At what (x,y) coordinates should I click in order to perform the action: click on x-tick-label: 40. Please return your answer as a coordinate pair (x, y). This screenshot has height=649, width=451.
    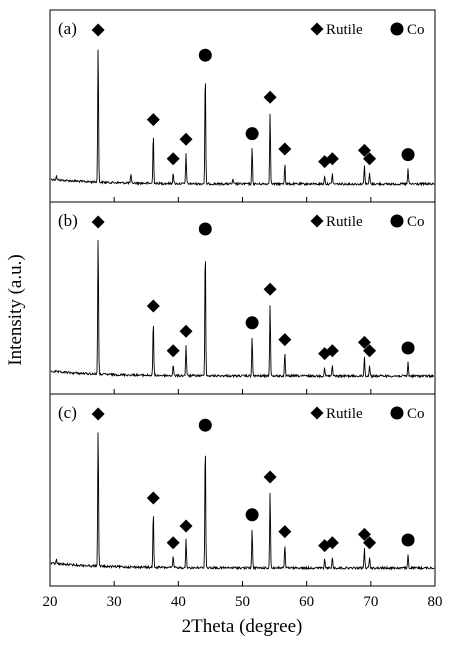
    Looking at the image, I should click on (178, 602).